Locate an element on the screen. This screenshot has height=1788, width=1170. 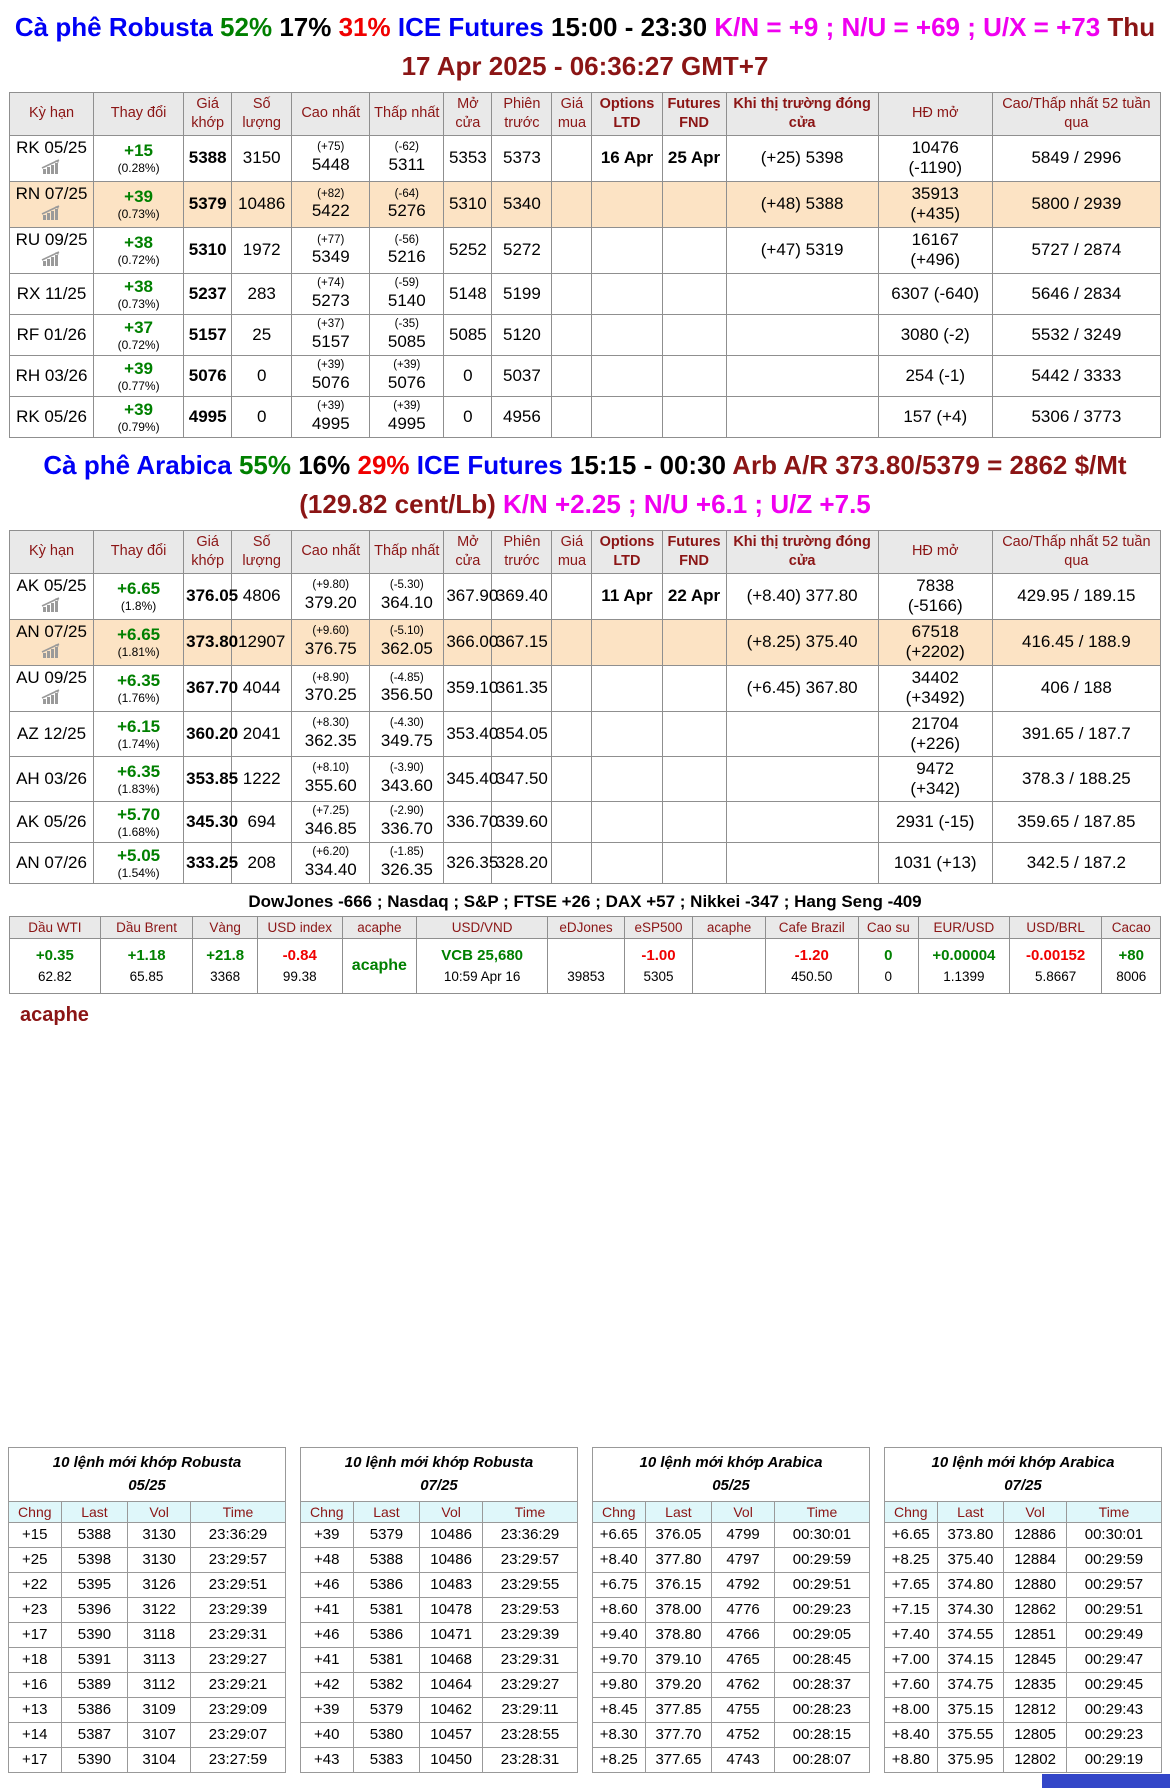
market-change-value is located at coordinates (586, 956).